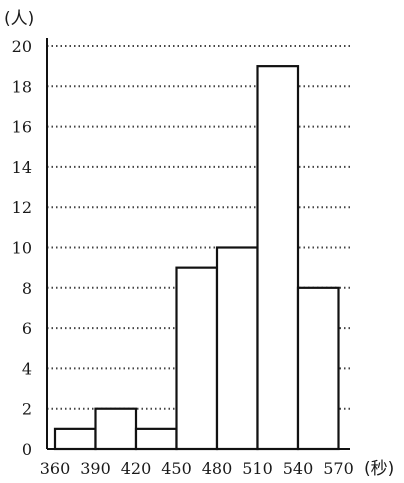  Describe the element at coordinates (379, 469) in the screenshot. I see `x-unit-label: (秒)` at that location.